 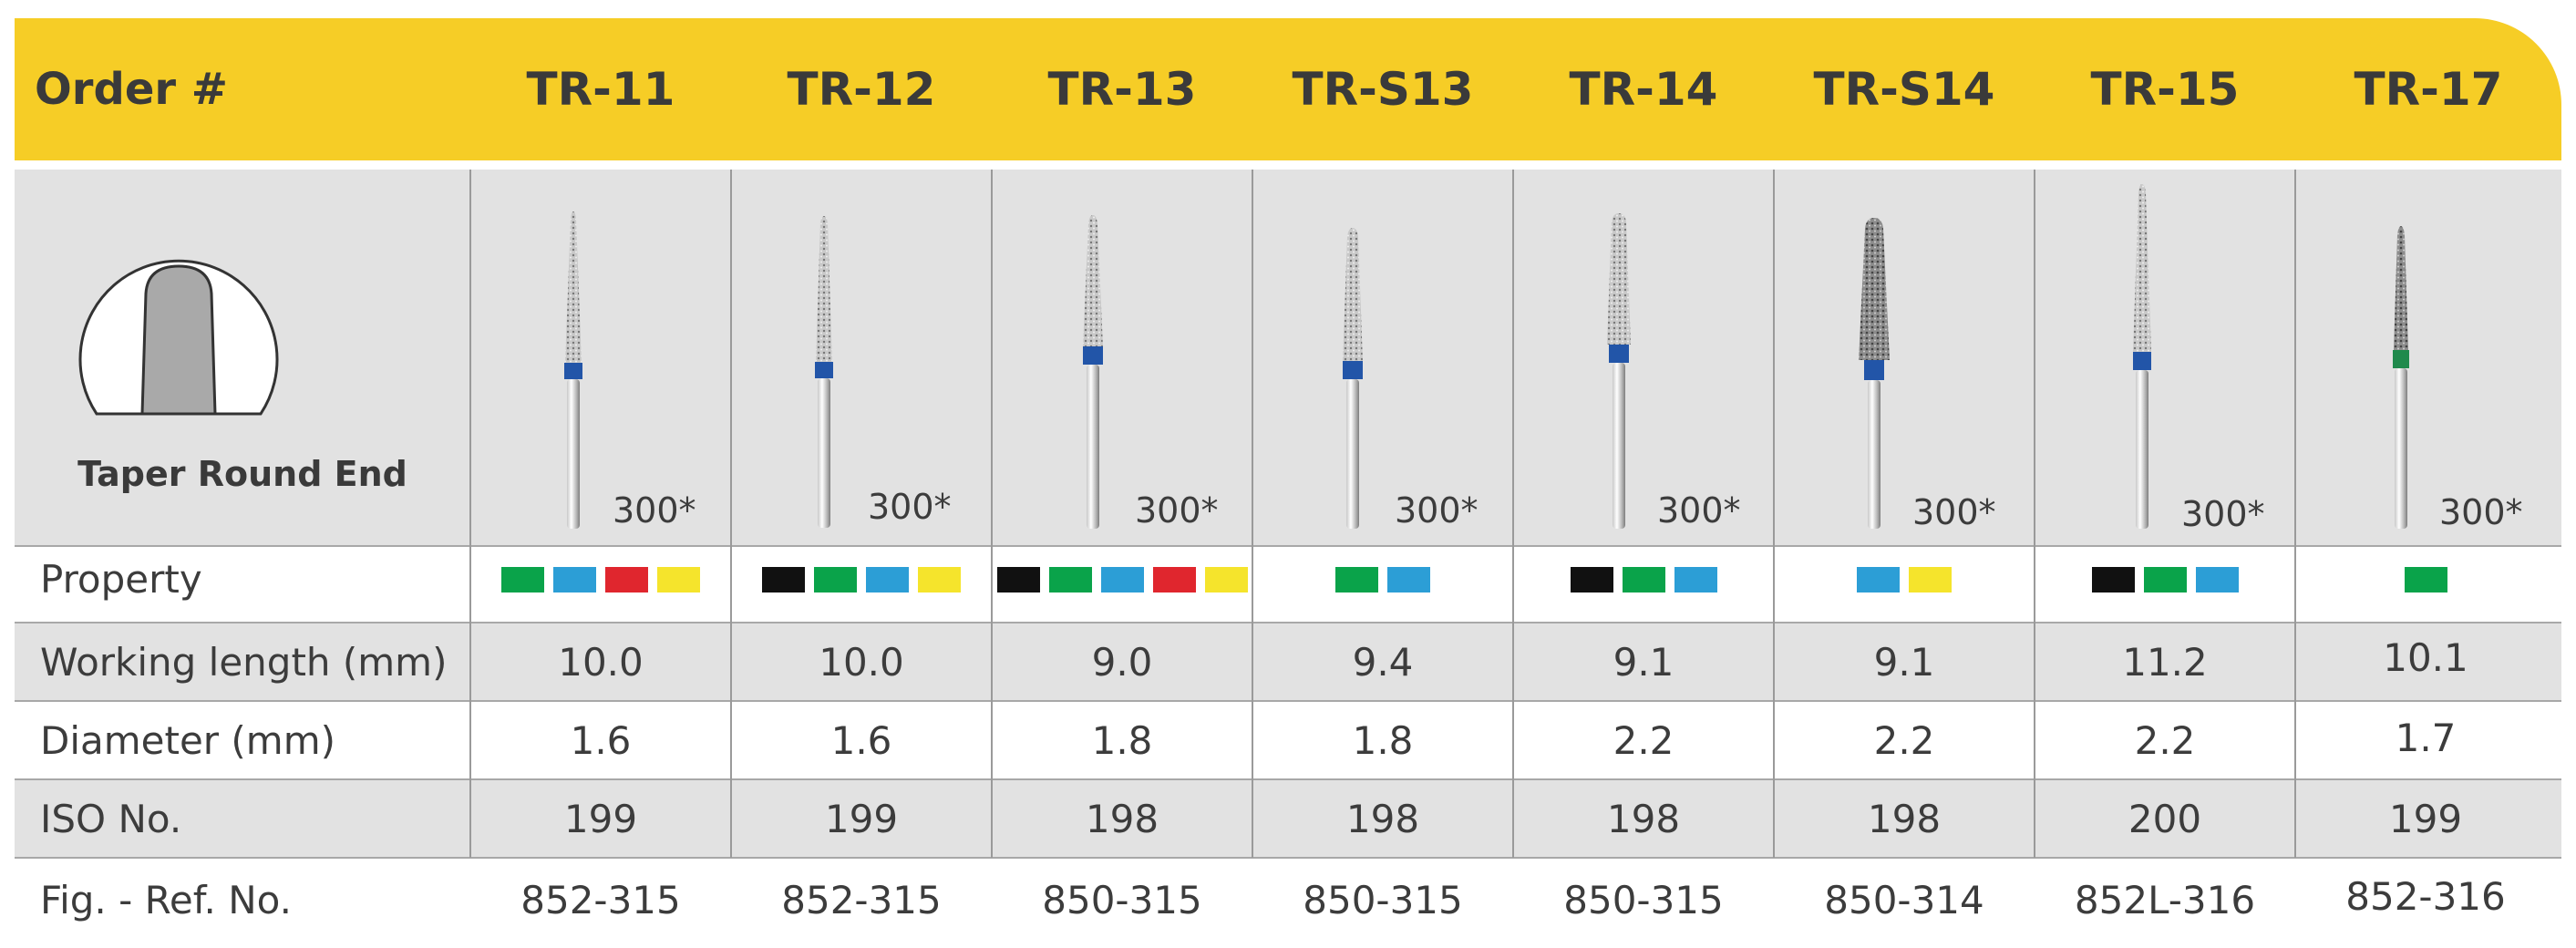 What do you see at coordinates (1353, 378) in the screenshot?
I see `bur-image-tr-s13` at bounding box center [1353, 378].